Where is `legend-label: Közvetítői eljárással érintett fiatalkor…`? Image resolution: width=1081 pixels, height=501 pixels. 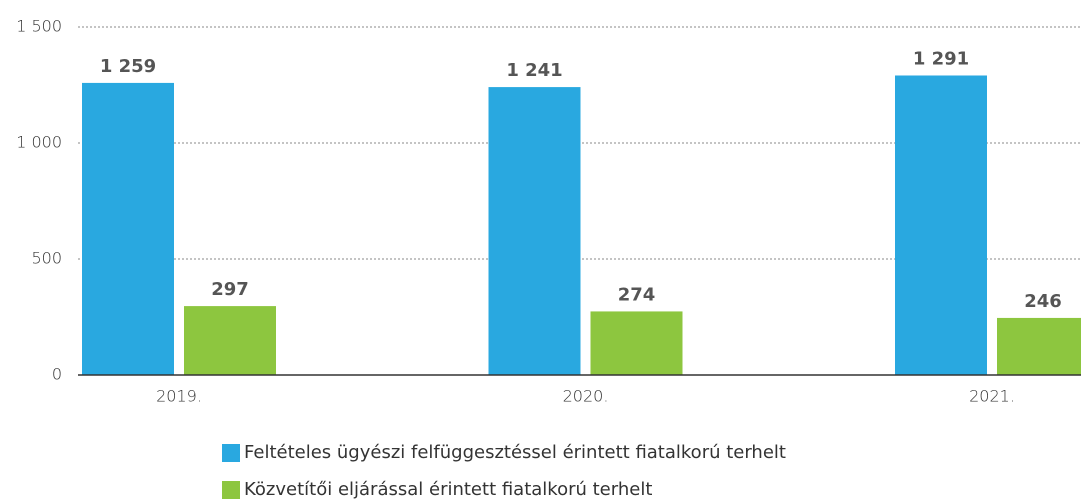 legend-label: Közvetítői eljárással érintett fiatalkor… is located at coordinates (448, 489).